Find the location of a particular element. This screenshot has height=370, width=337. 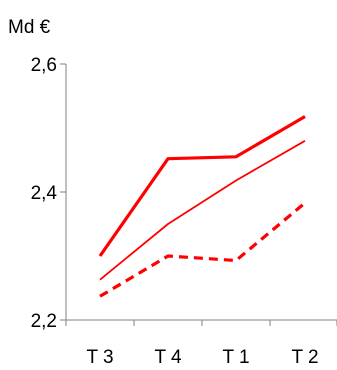

x-tick-label: T 4 is located at coordinates (168, 356).